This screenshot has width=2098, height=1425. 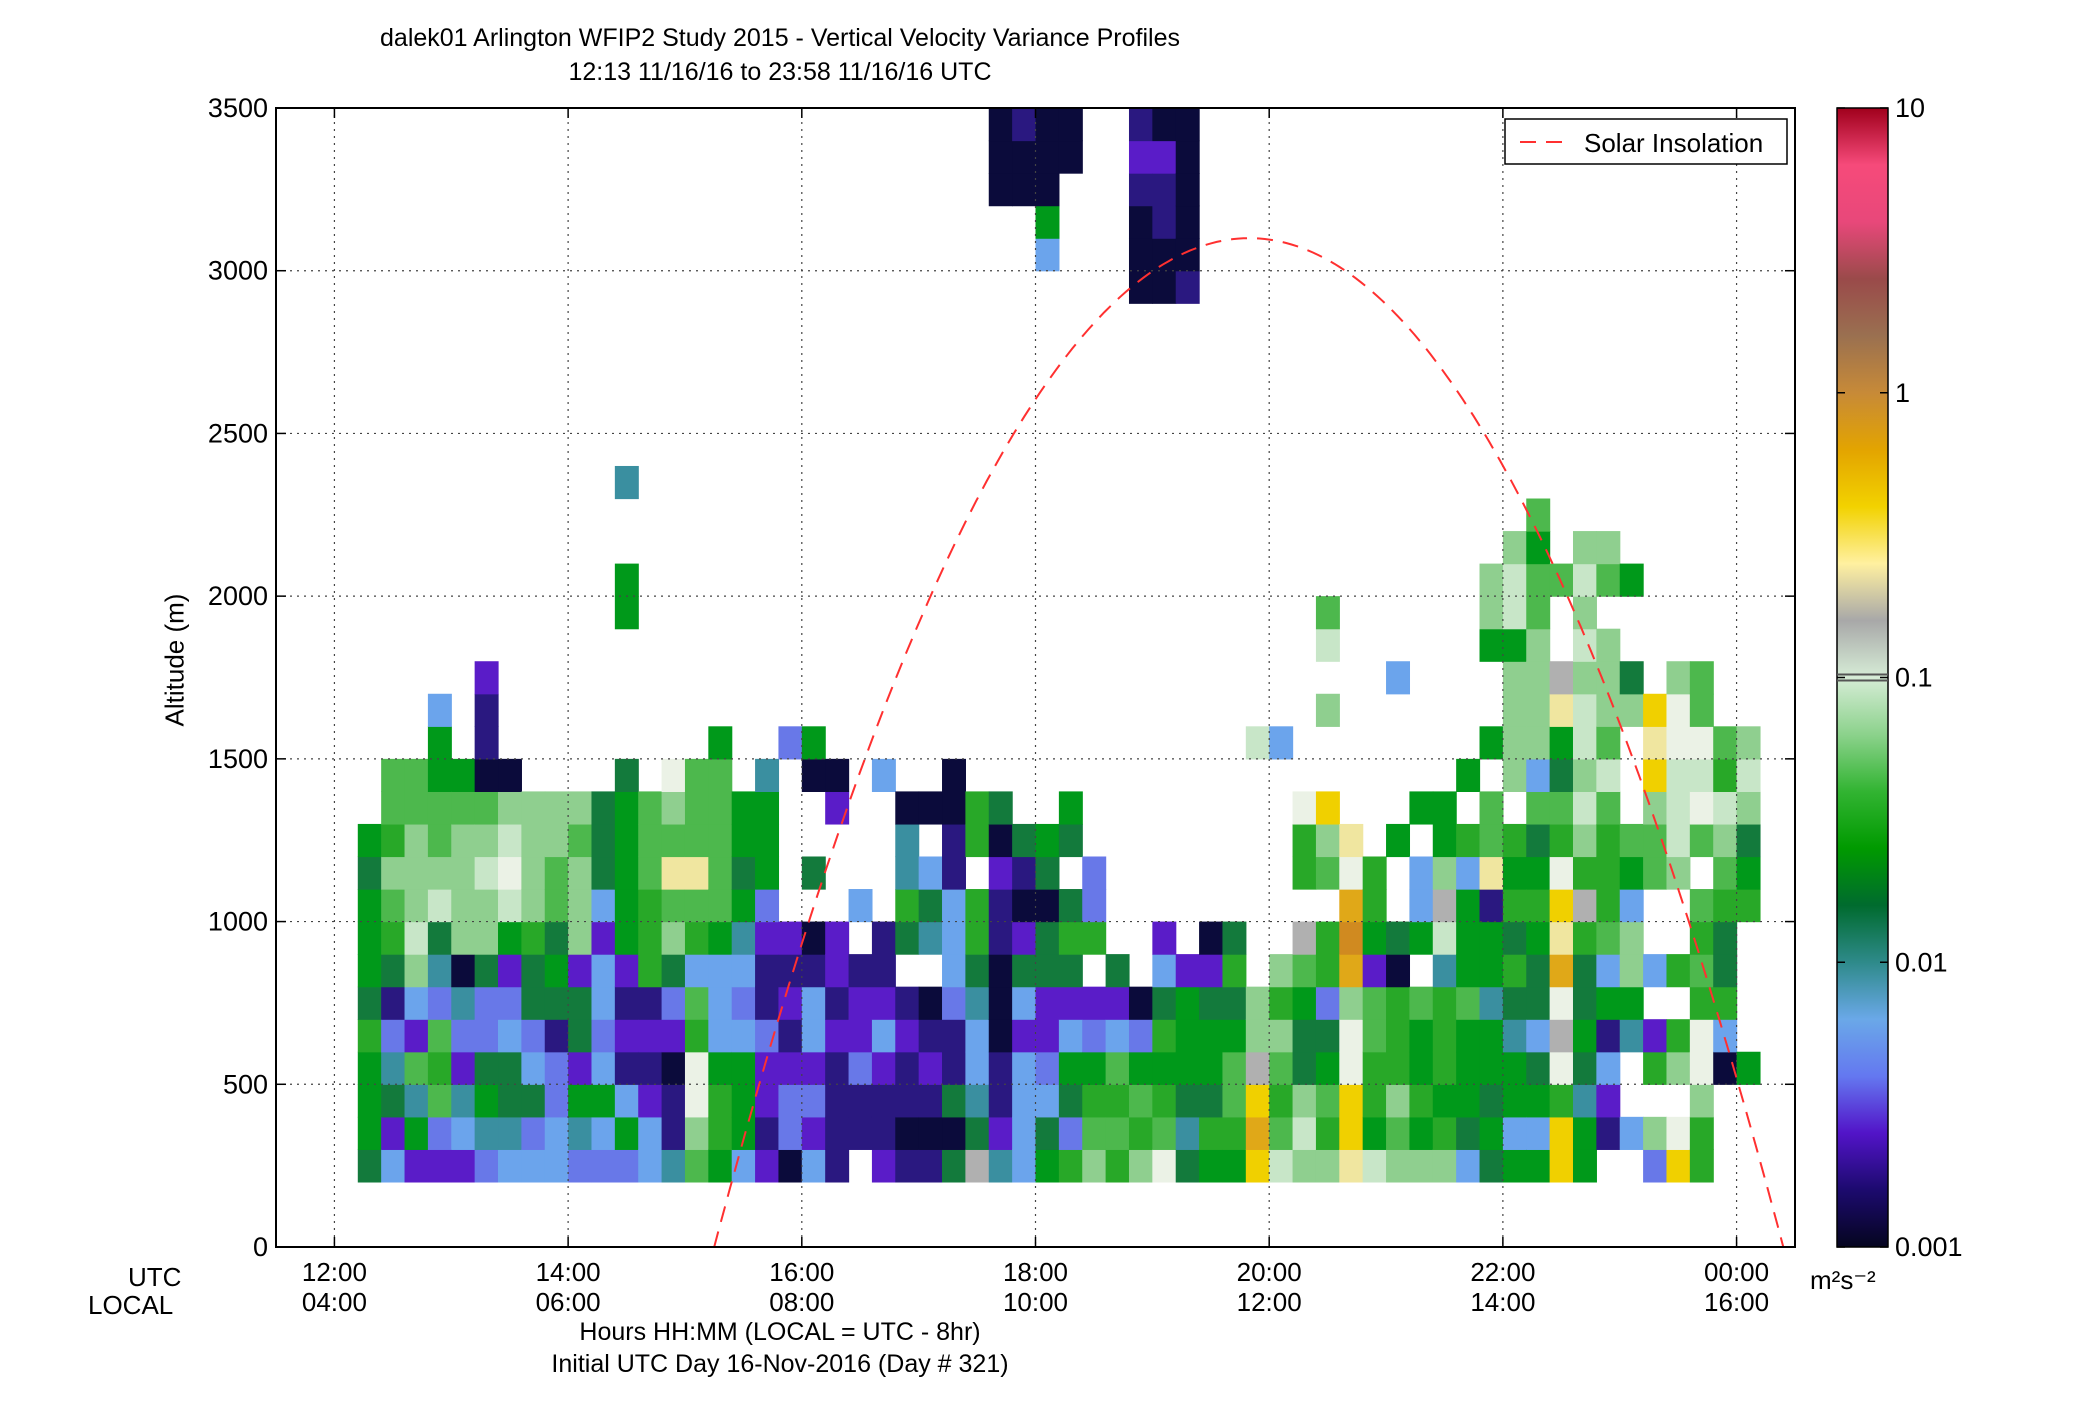 What do you see at coordinates (238, 271) in the screenshot?
I see `y-tick-label: 3000` at bounding box center [238, 271].